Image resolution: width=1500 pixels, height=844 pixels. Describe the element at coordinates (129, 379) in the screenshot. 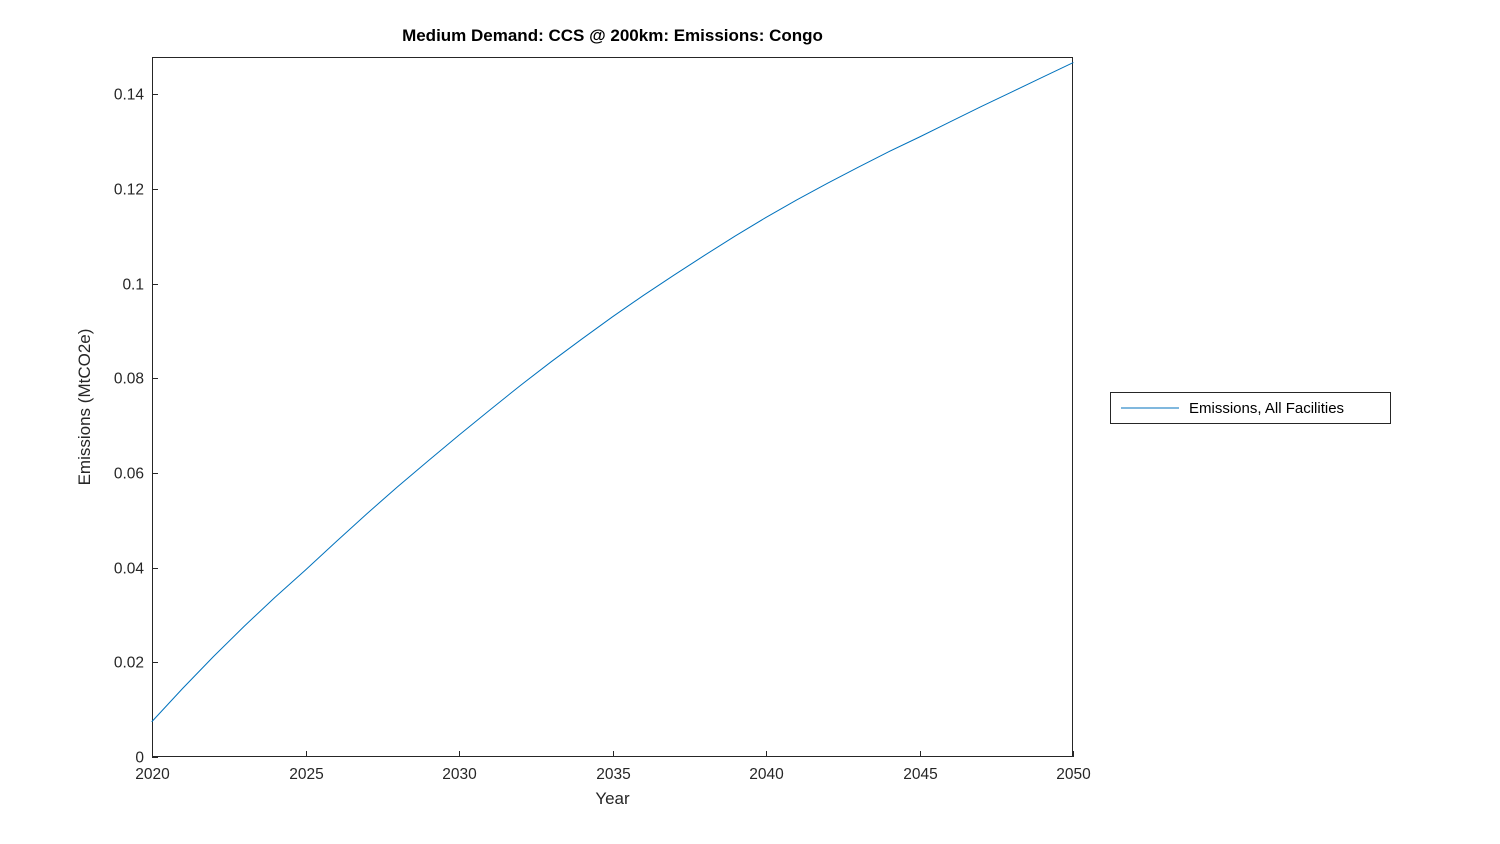

I see `y-tick-label: 0.08` at that location.